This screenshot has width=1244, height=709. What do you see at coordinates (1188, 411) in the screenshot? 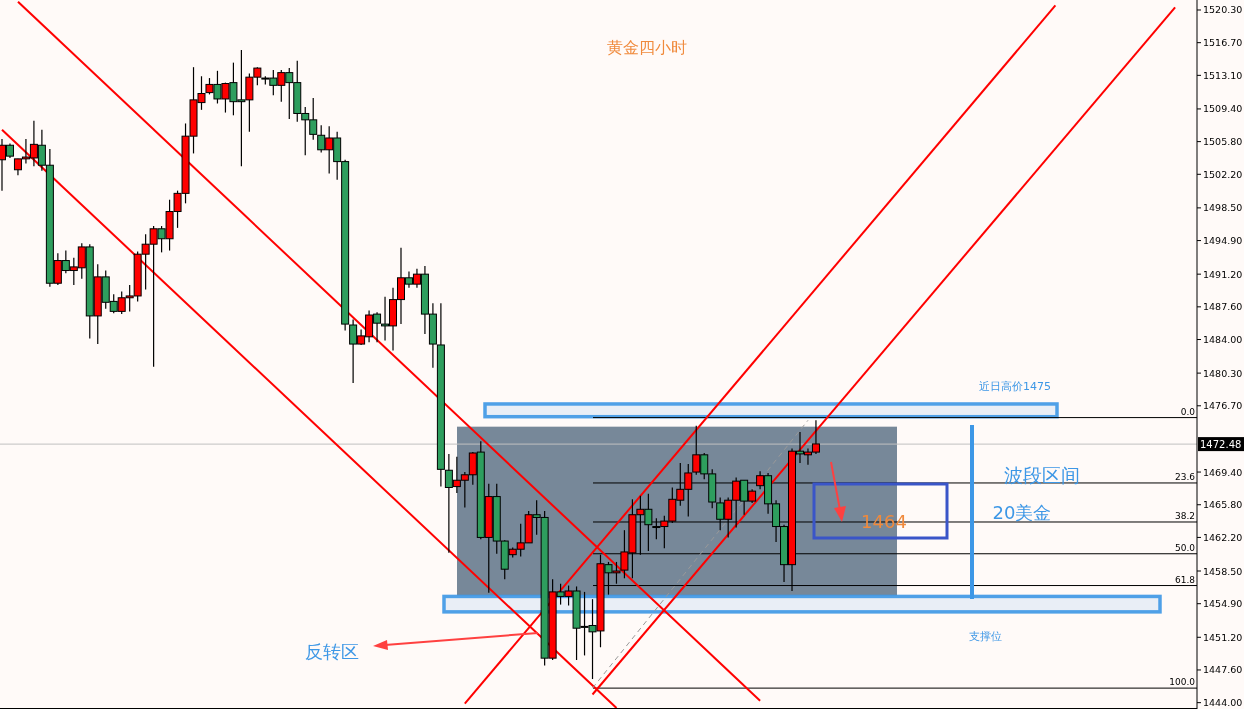
I see `annotation: 0.0` at bounding box center [1188, 411].